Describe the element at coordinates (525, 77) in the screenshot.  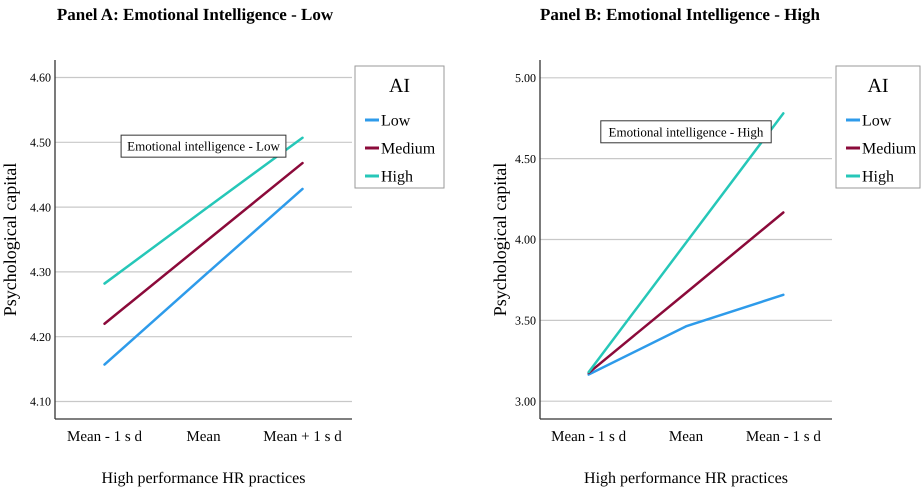
I see `y-tick-label: 5.00` at that location.